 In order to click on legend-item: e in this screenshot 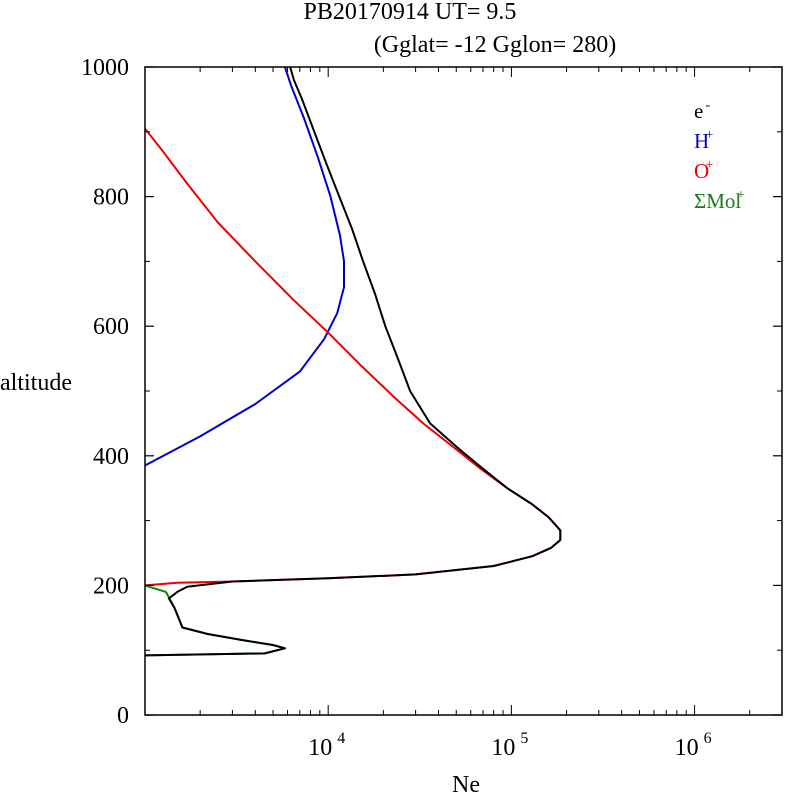, I will do `click(698, 111)`.